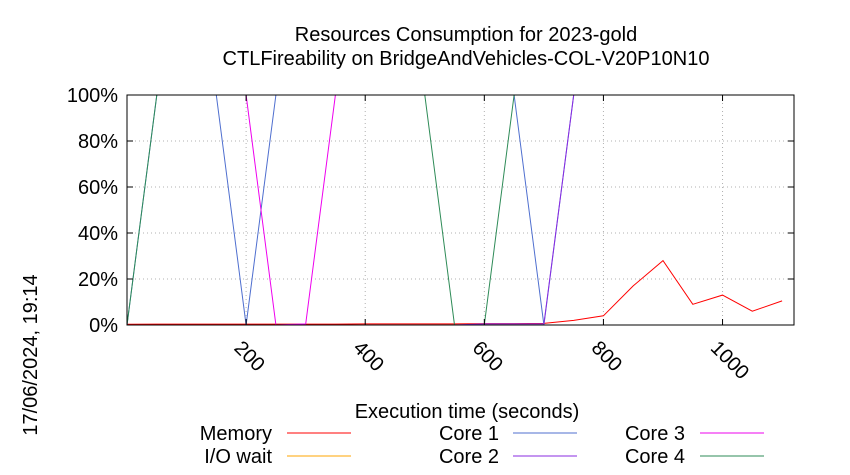 The image size is (850, 475). I want to click on series-line-memory, so click(454, 292).